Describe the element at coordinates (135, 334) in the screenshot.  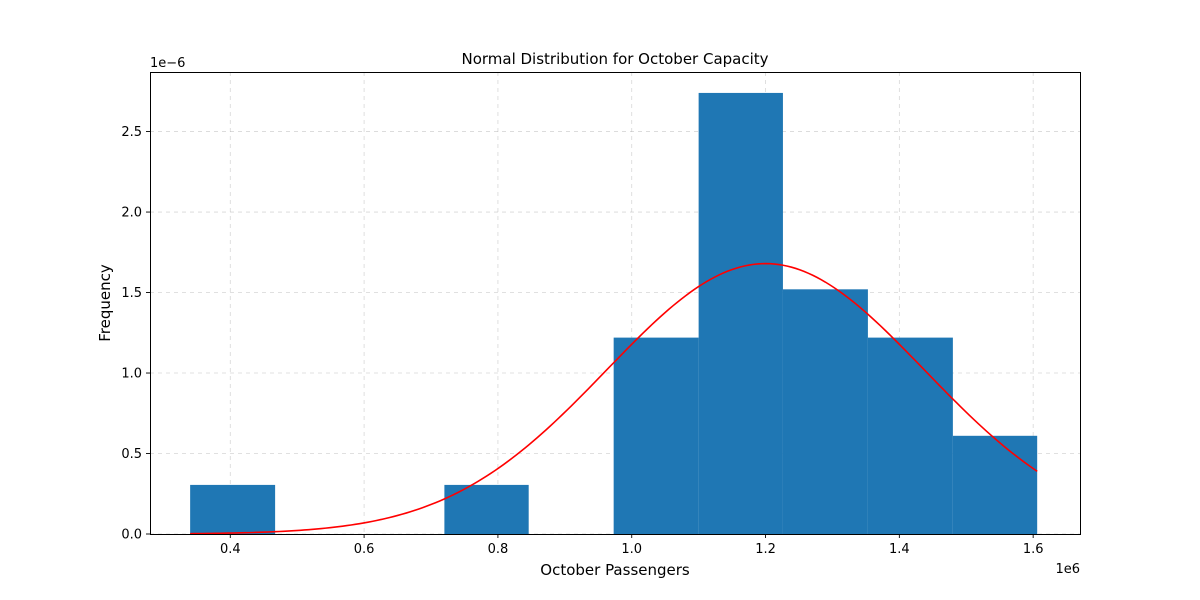
I see `y-axis-ticks: 0.0 0.5 1.0 1.5 2.0 2.5` at that location.